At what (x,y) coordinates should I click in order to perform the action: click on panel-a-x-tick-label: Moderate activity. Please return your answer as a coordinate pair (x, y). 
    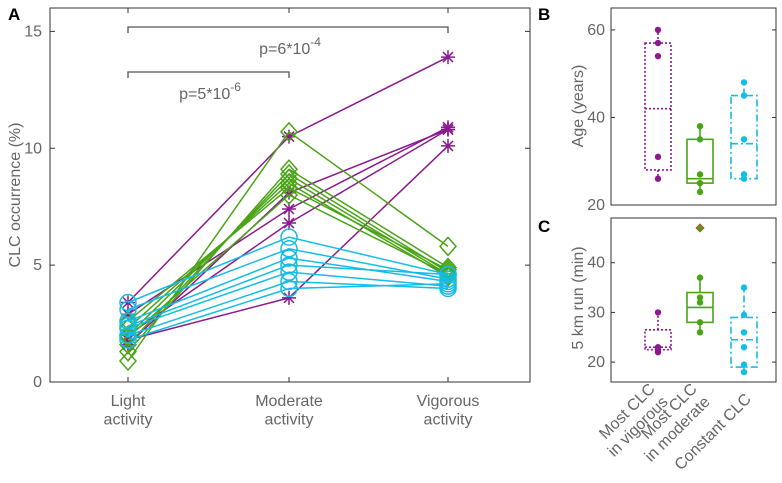
    Looking at the image, I should click on (289, 410).